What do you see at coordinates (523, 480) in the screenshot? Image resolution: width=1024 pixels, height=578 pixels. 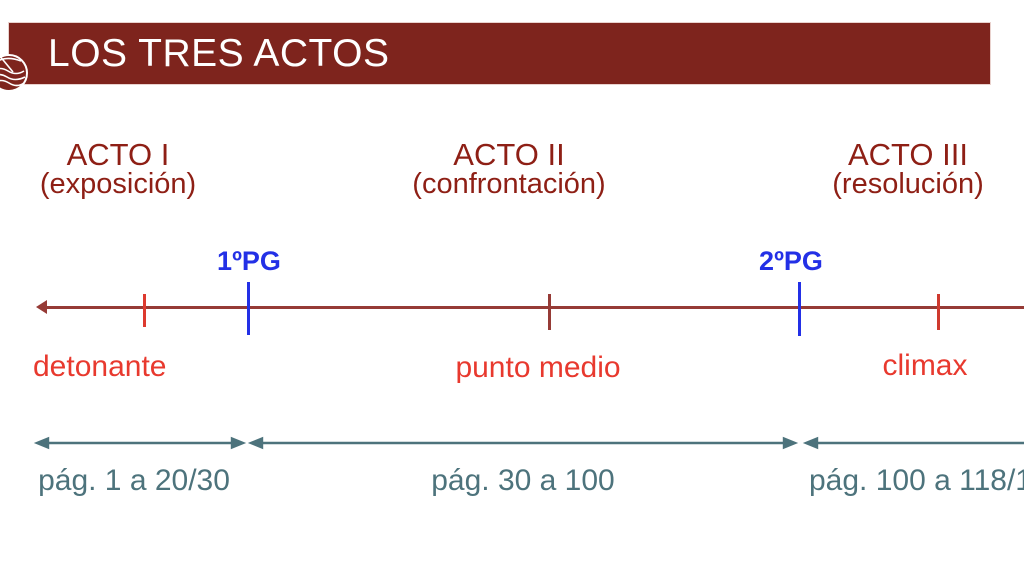 I see `act-2-pages-label: pág. 30 a 100` at bounding box center [523, 480].